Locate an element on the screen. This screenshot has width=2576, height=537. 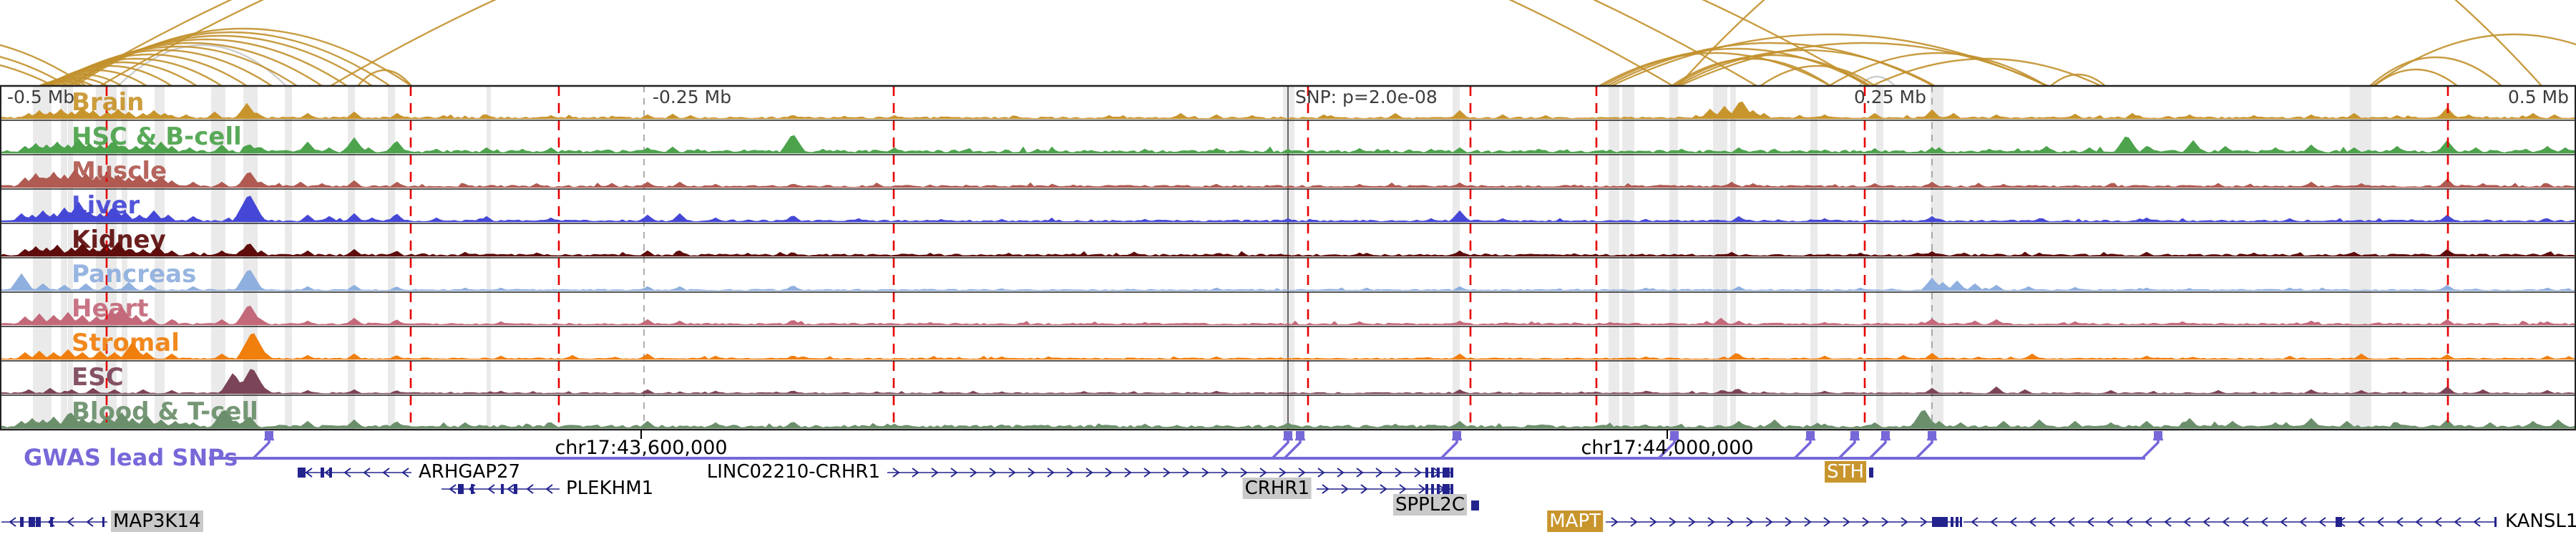
signal-track-pancreas is located at coordinates (1288, 280).